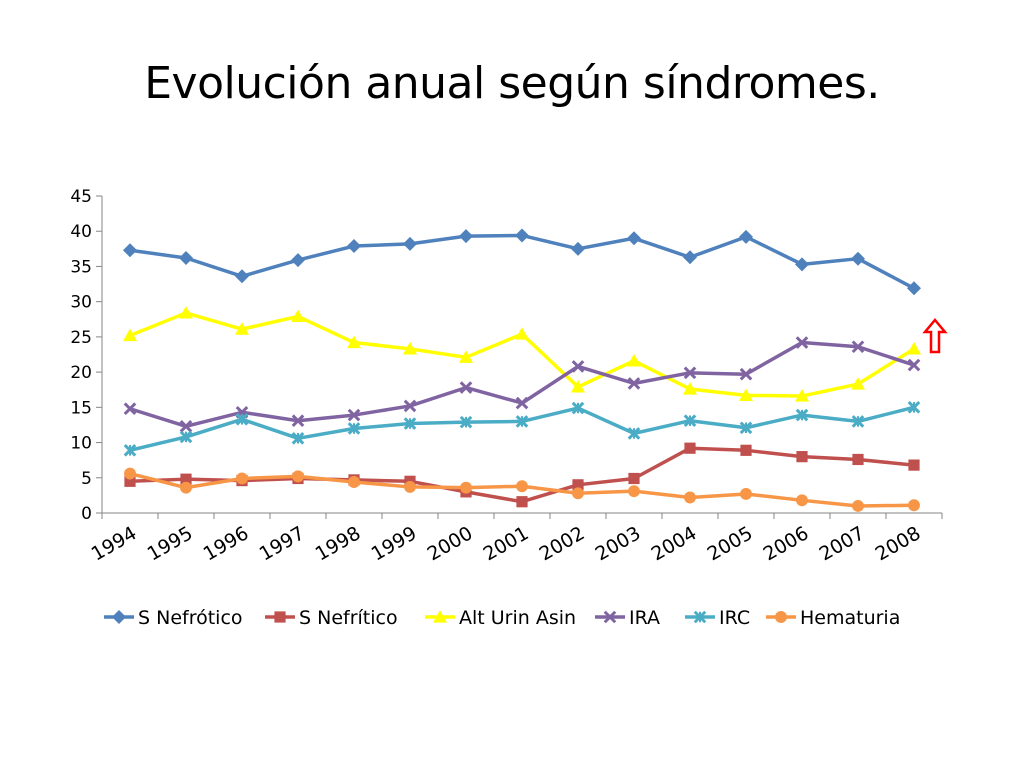 The height and width of the screenshot is (768, 1024). Describe the element at coordinates (850, 618) in the screenshot. I see `legend-label: Hematuria` at that location.